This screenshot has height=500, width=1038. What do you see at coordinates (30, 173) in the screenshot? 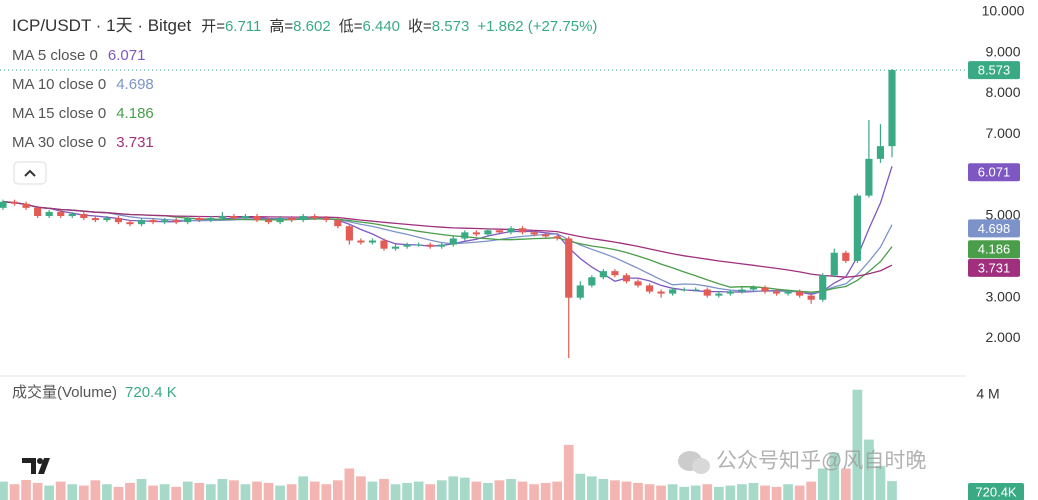
I see `collapse-button` at bounding box center [30, 173].